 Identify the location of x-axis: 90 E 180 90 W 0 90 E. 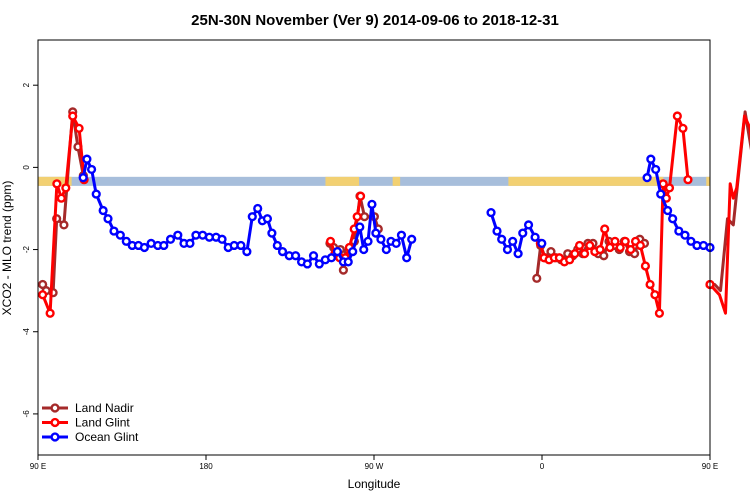
(374, 463).